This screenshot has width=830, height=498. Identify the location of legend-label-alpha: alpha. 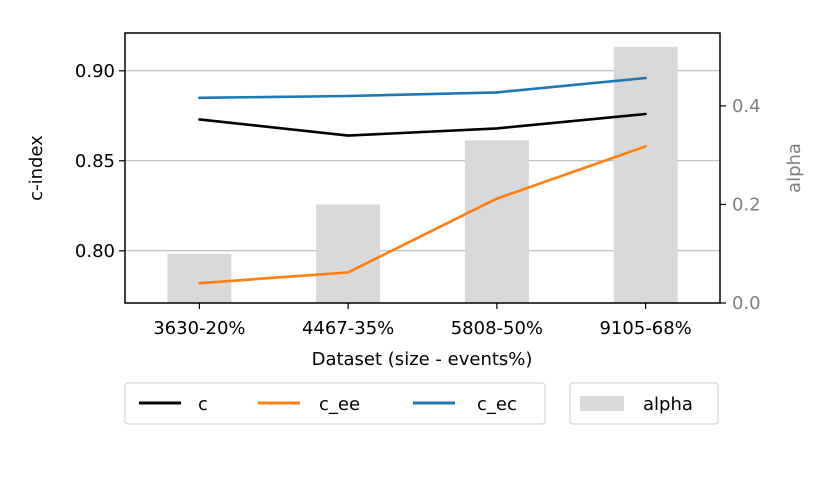
(668, 404).